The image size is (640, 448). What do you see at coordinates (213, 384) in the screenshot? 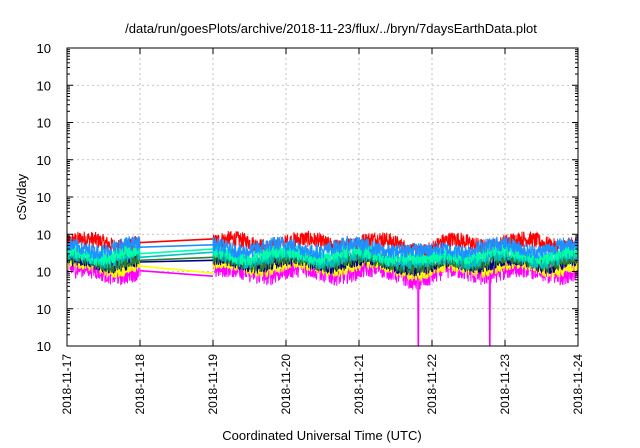
I see `x-tick-label: 2018-11-19` at bounding box center [213, 384].